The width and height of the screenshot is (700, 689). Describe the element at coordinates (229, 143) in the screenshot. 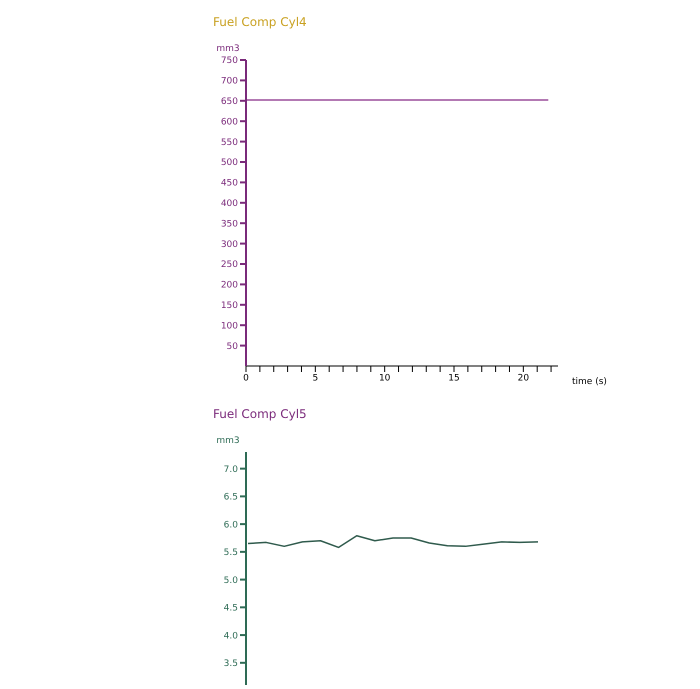

I see `y-tick-label: 550` at that location.